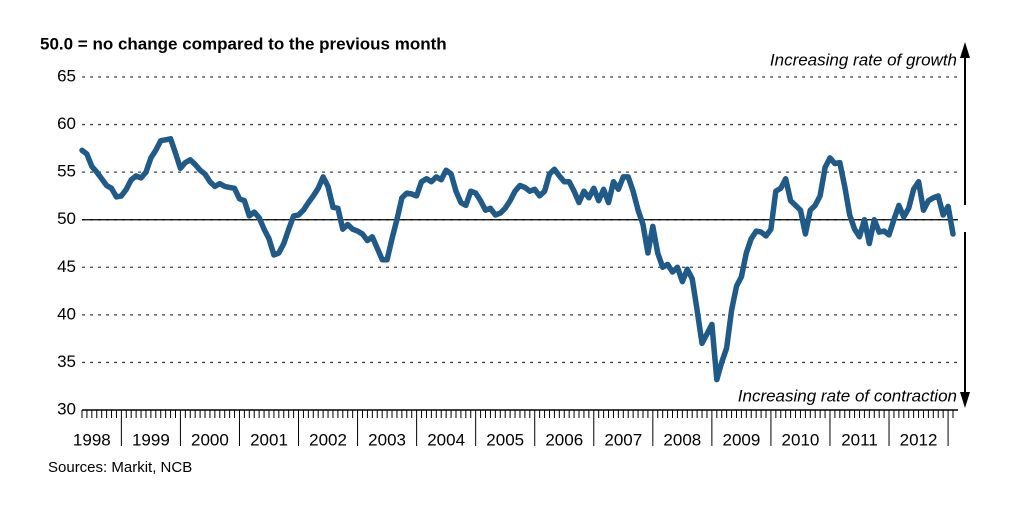  What do you see at coordinates (92, 439) in the screenshot?
I see `x-tick-label: 1998` at bounding box center [92, 439].